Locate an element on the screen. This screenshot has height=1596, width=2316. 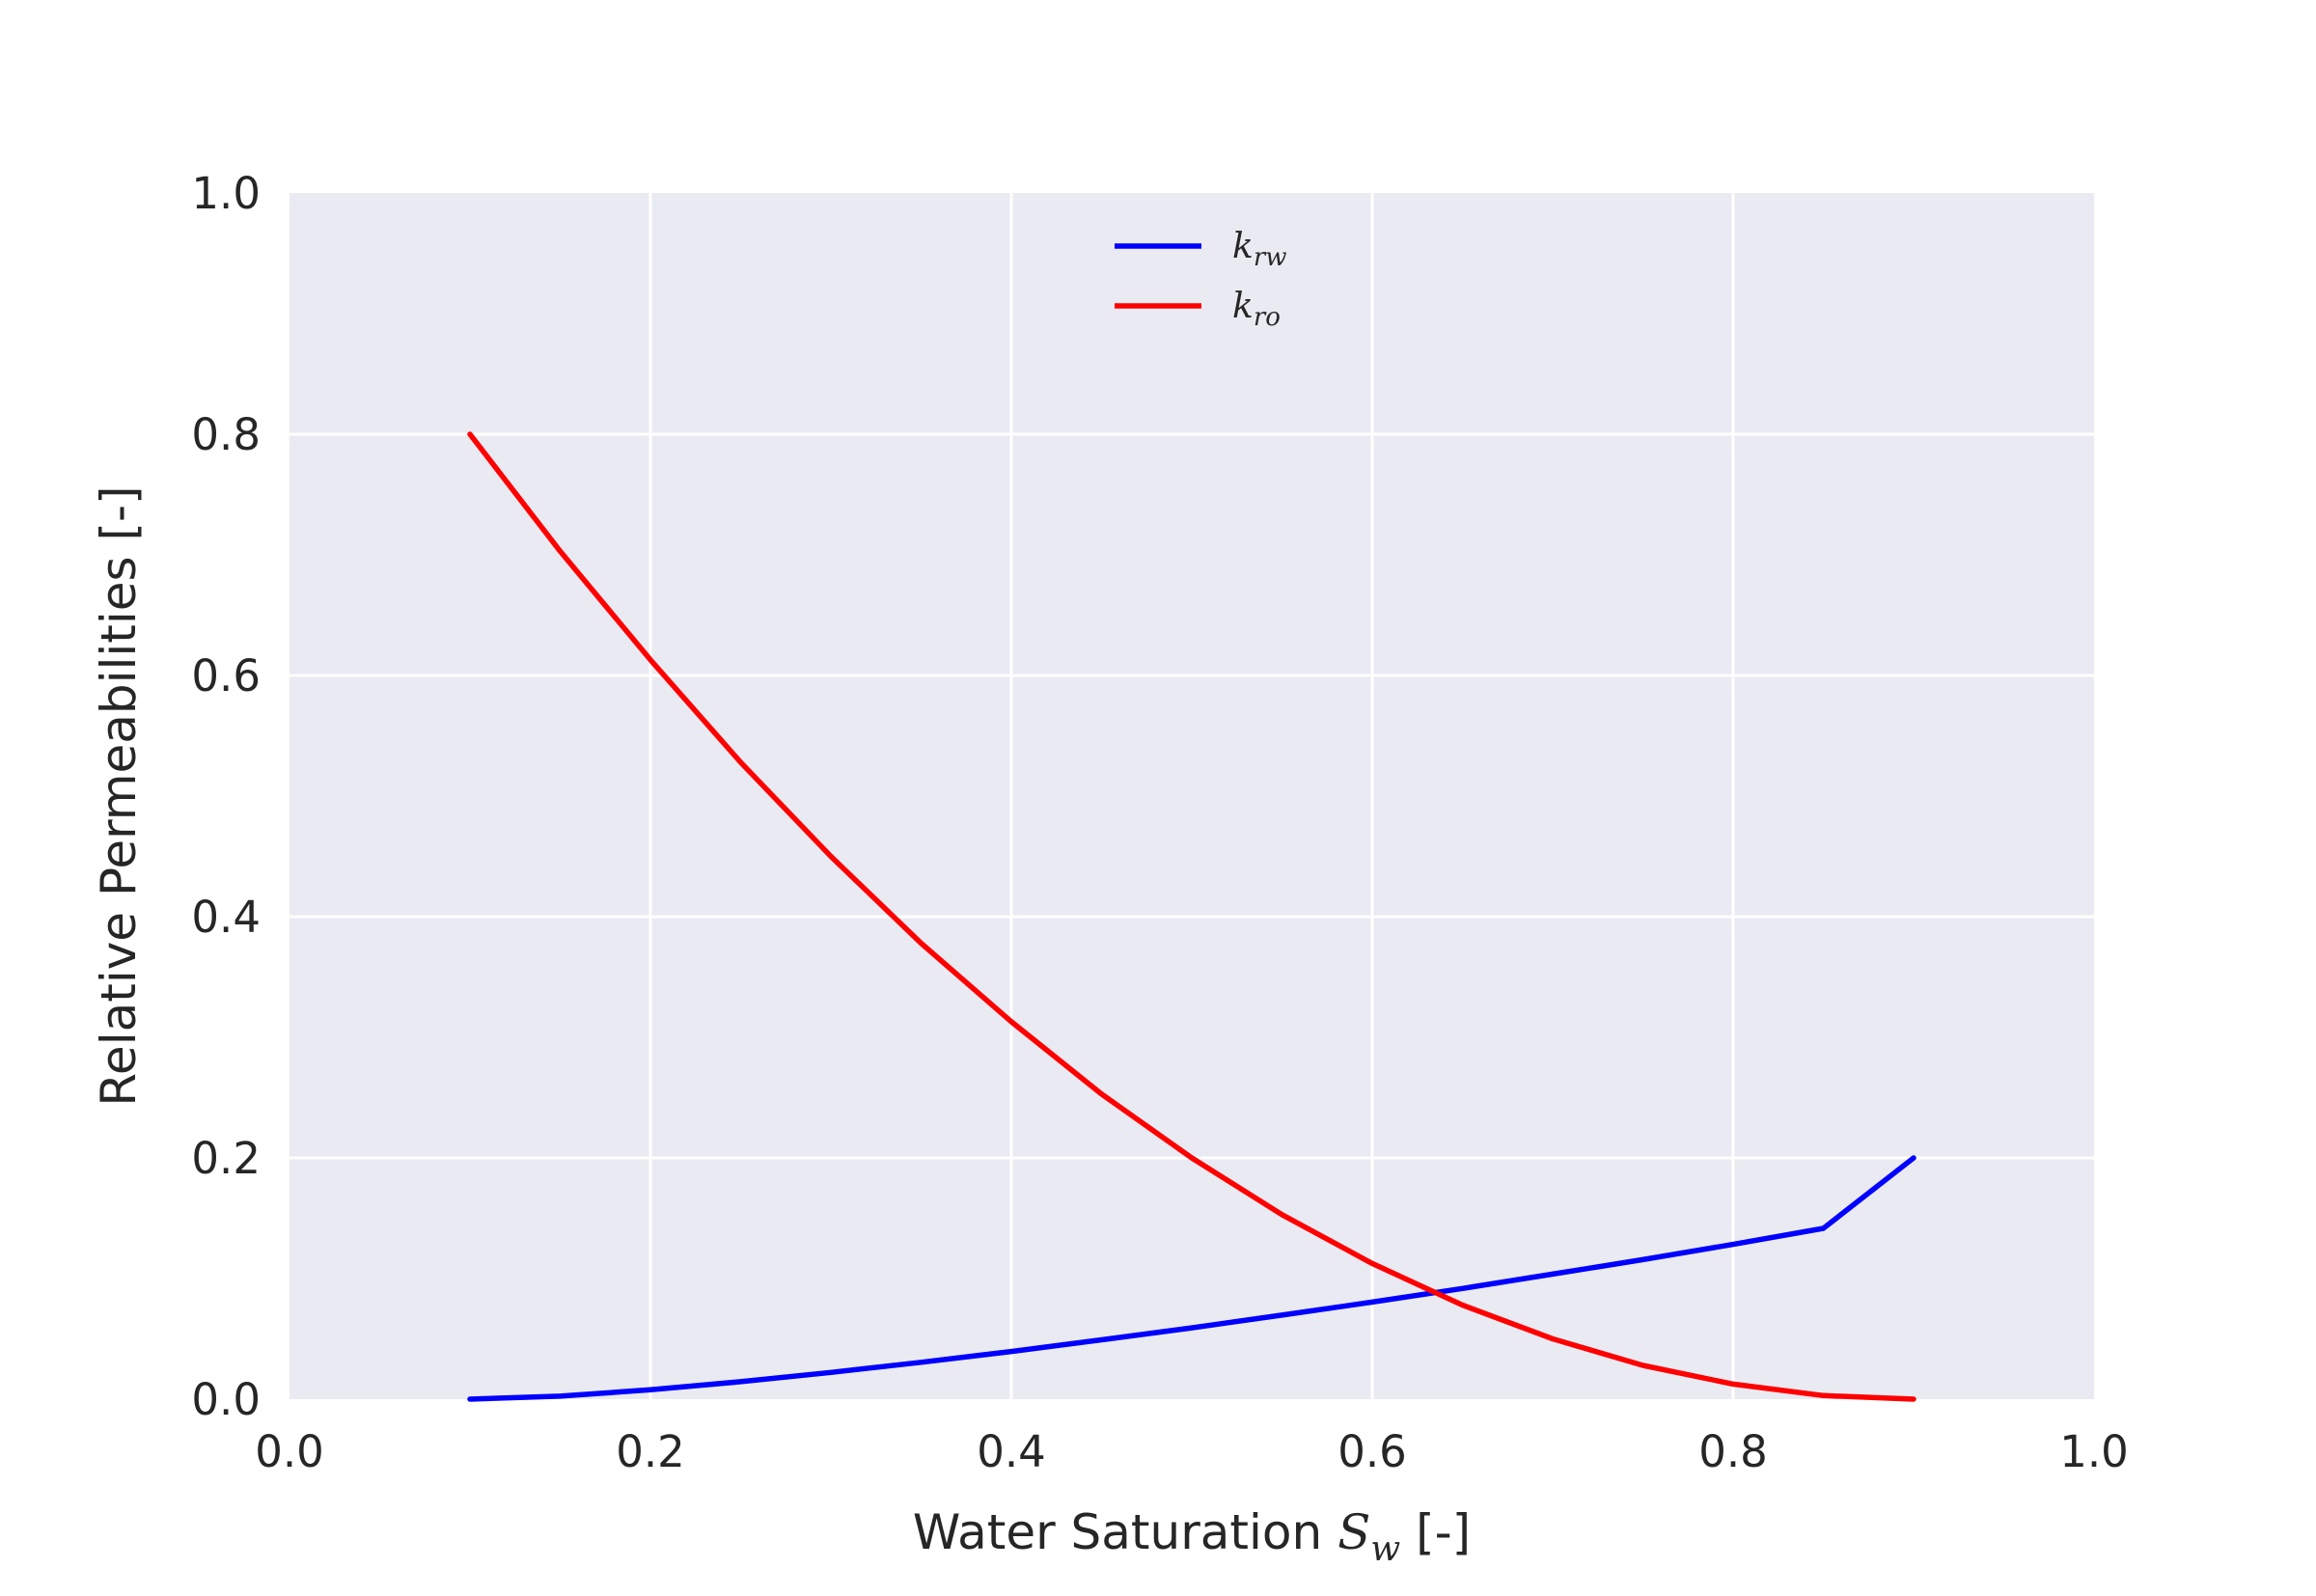
x-tick-label: 1.0 is located at coordinates (2094, 1451).